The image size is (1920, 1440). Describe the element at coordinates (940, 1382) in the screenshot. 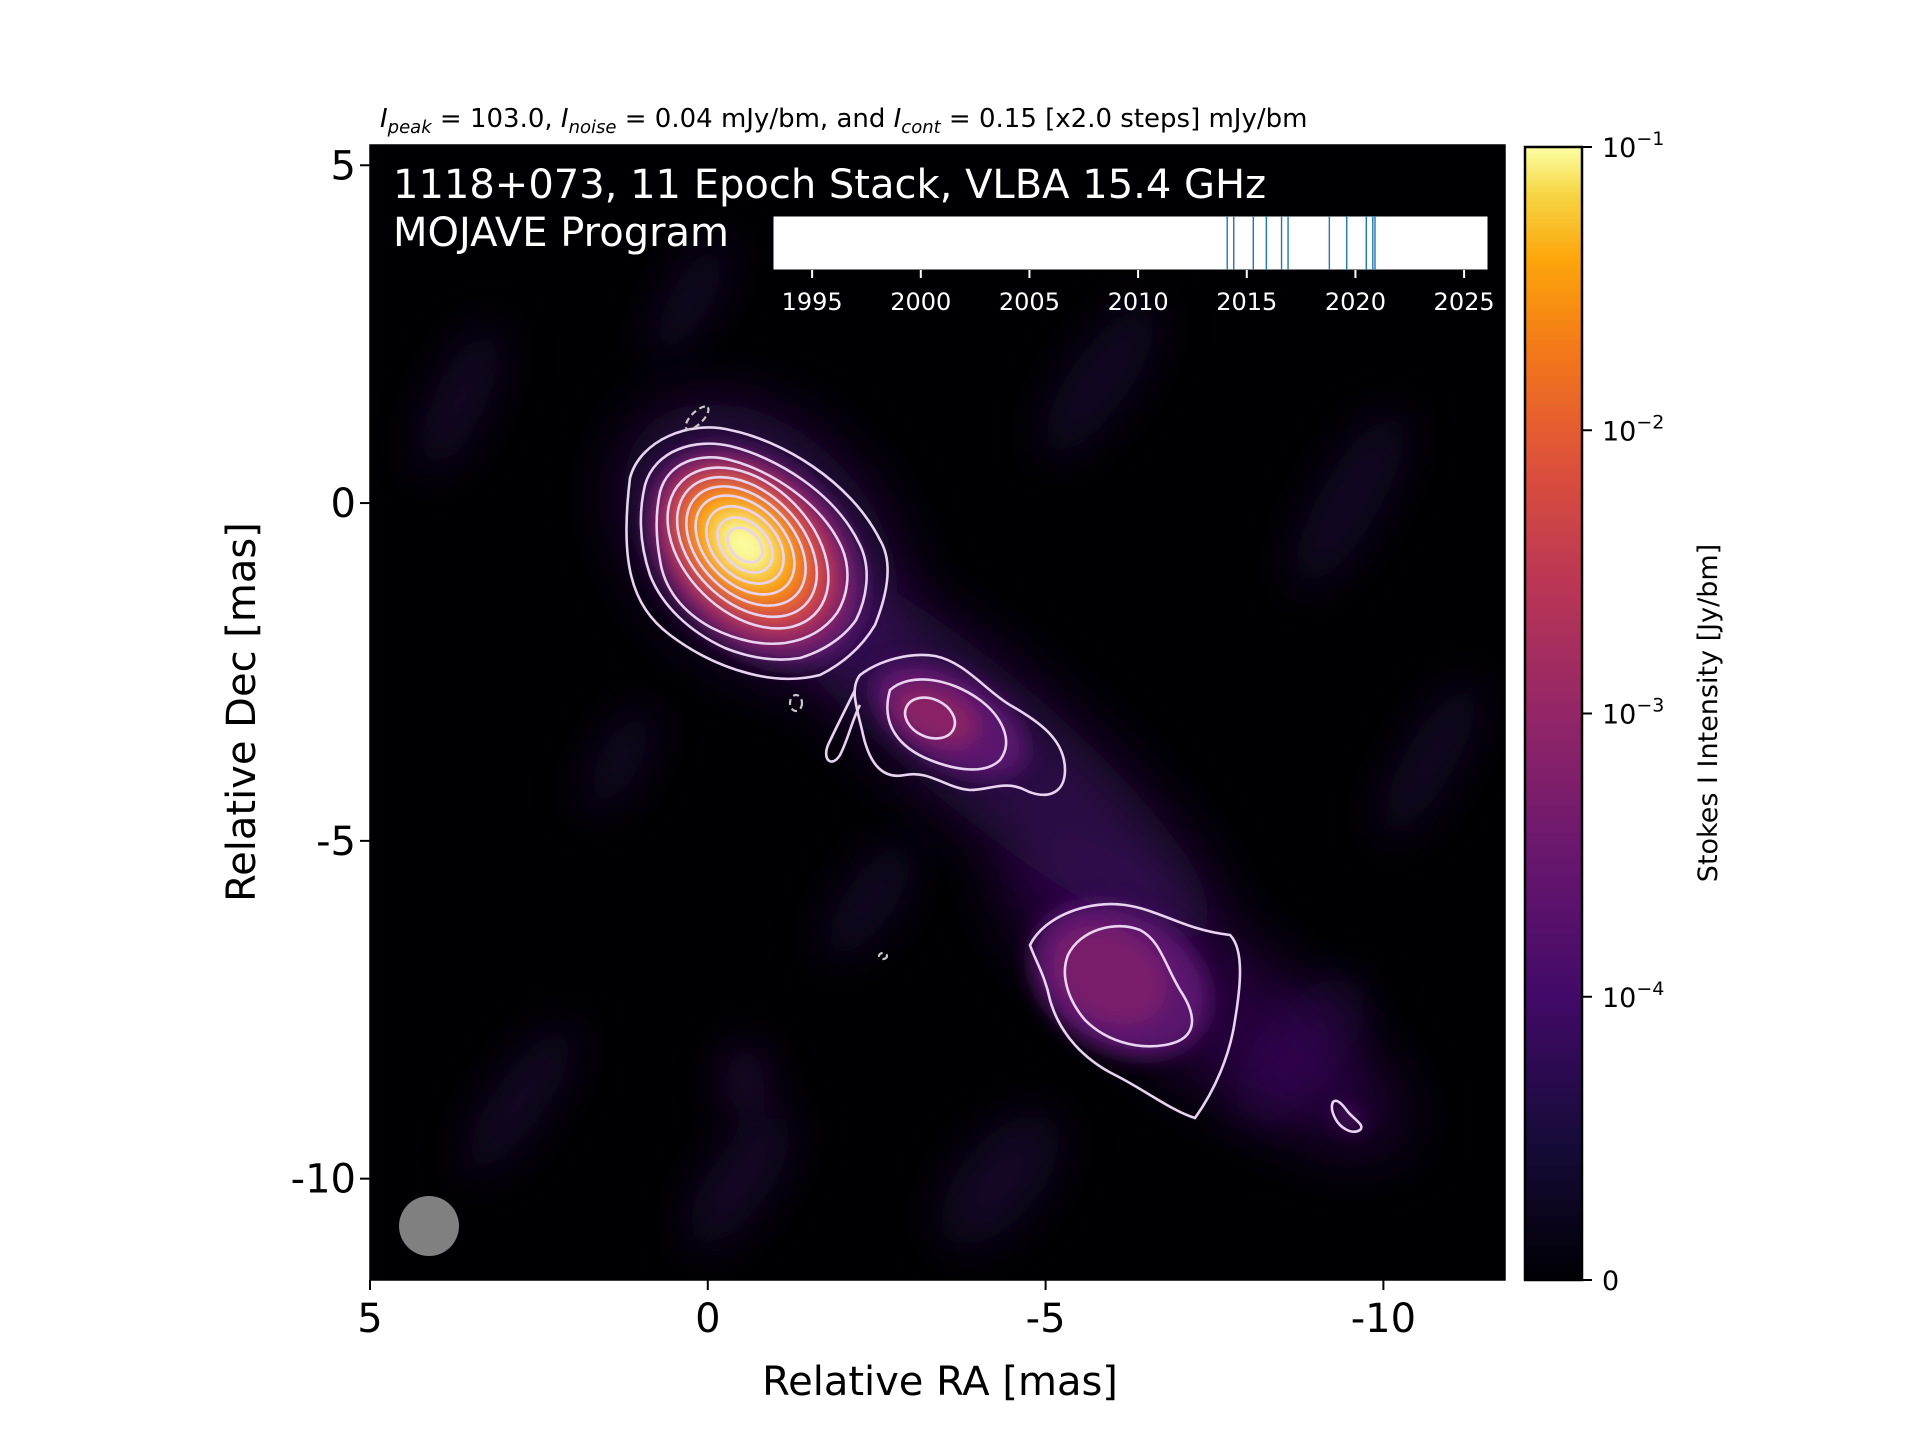

I see `x-axis-label: Relative RA [mas]` at that location.